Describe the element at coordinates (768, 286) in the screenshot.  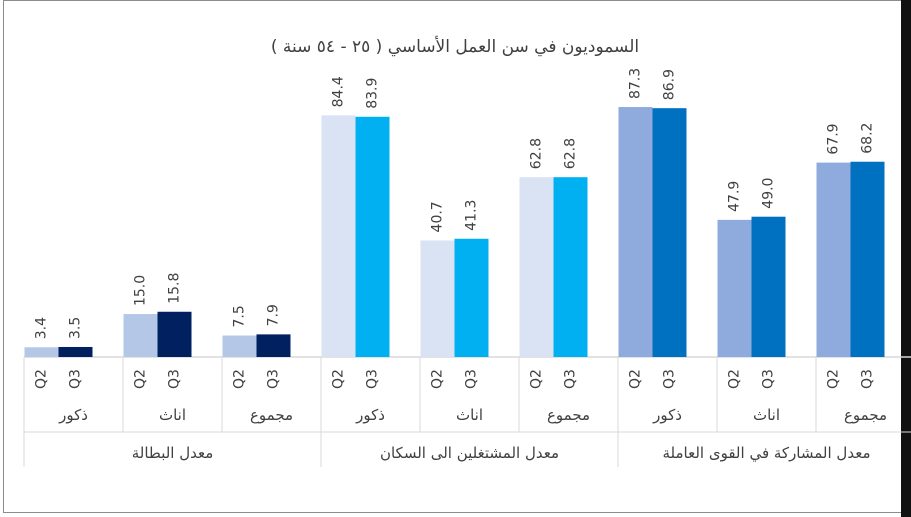
I see `bar-q3-g2-s1` at that location.